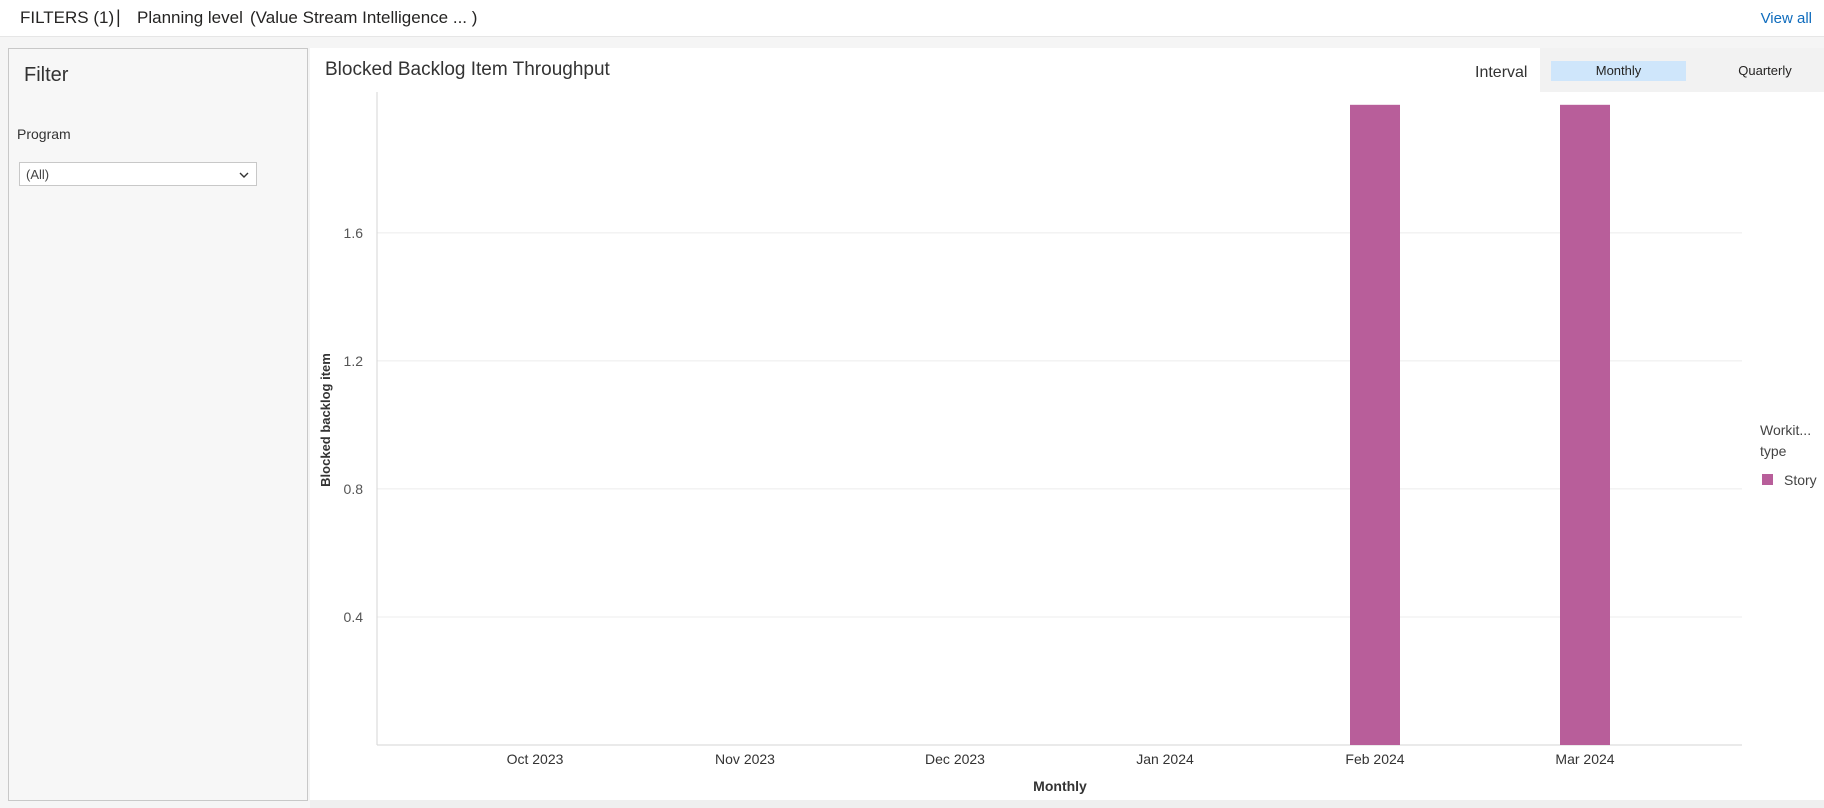  I want to click on y-tick-label: 1.6, so click(354, 233).